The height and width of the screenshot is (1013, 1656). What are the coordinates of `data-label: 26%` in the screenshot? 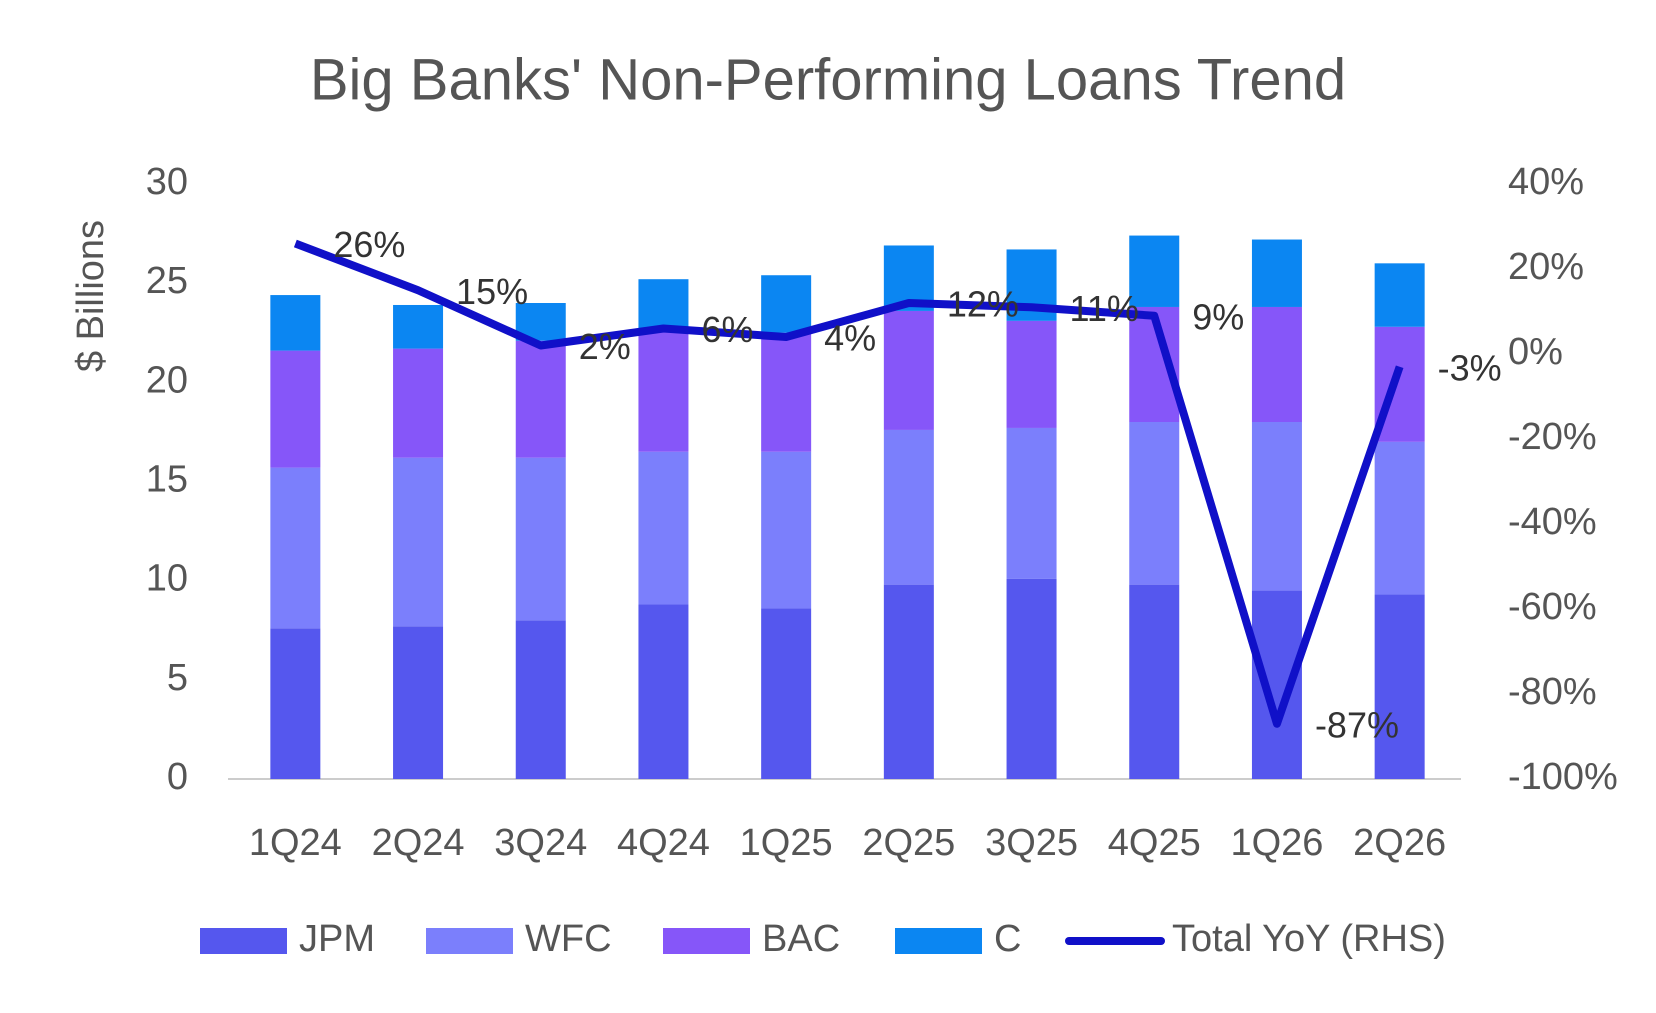 It's located at (369, 244).